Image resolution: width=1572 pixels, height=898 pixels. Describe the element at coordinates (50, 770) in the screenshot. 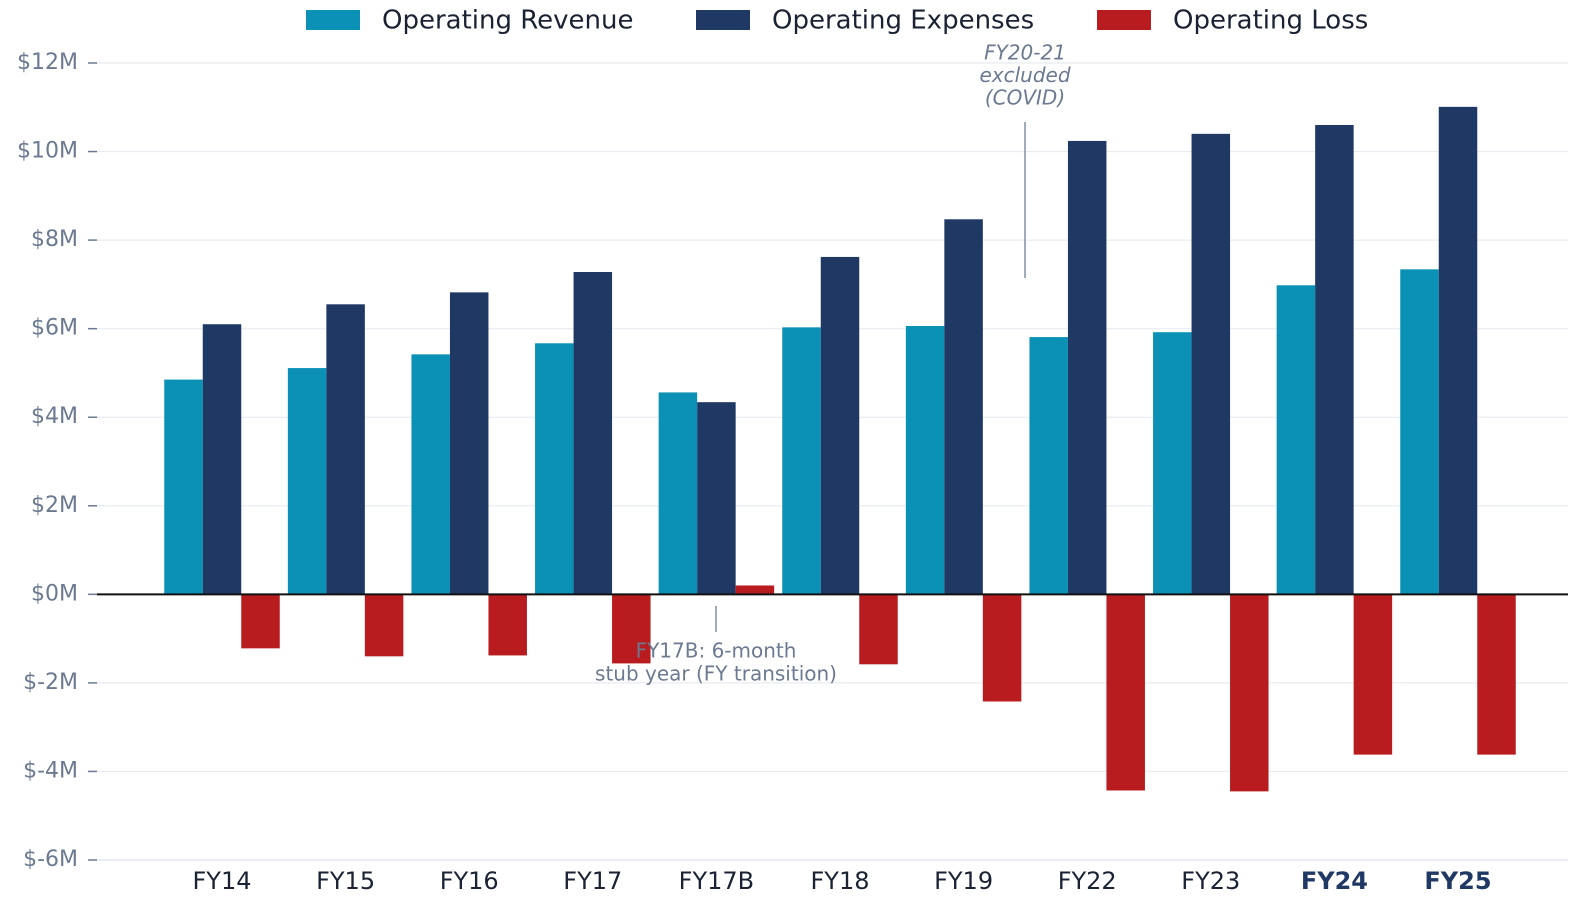

I see `y-tick-label: $-4M` at that location.